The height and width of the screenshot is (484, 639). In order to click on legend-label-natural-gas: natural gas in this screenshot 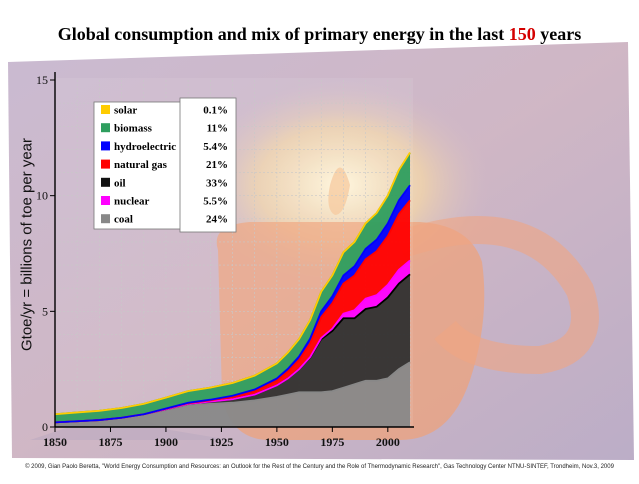, I will do `click(141, 165)`.